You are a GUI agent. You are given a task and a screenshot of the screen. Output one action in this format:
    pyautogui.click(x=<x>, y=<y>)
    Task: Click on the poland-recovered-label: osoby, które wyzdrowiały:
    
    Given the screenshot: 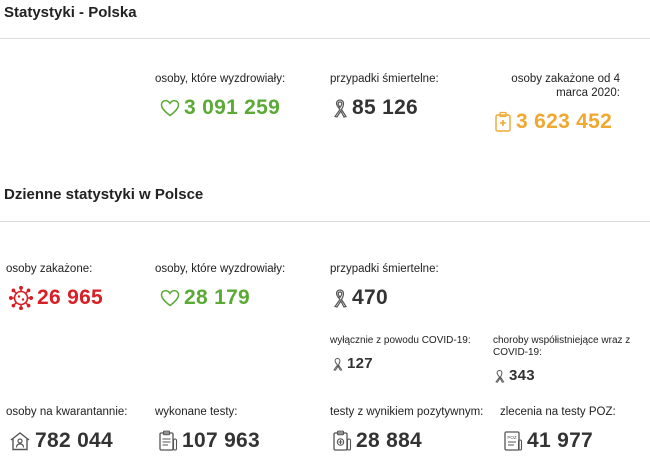 What is the action you would take?
    pyautogui.click(x=220, y=79)
    